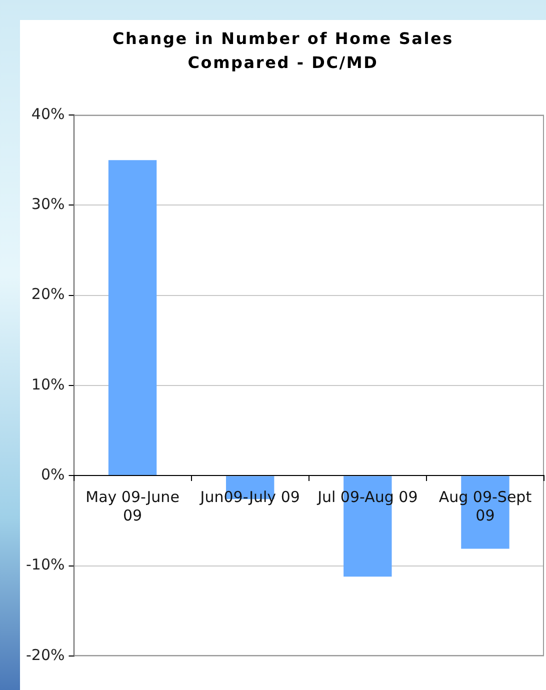 The width and height of the screenshot is (546, 690). I want to click on y-tick-label: -10%, so click(45, 565).